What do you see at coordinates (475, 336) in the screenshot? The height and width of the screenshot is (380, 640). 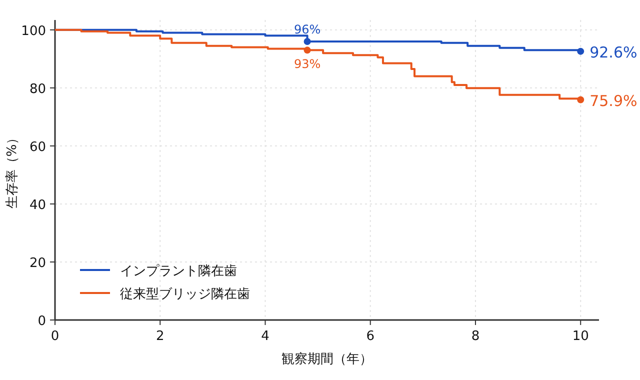 I see `x-tick-label: 8` at bounding box center [475, 336].